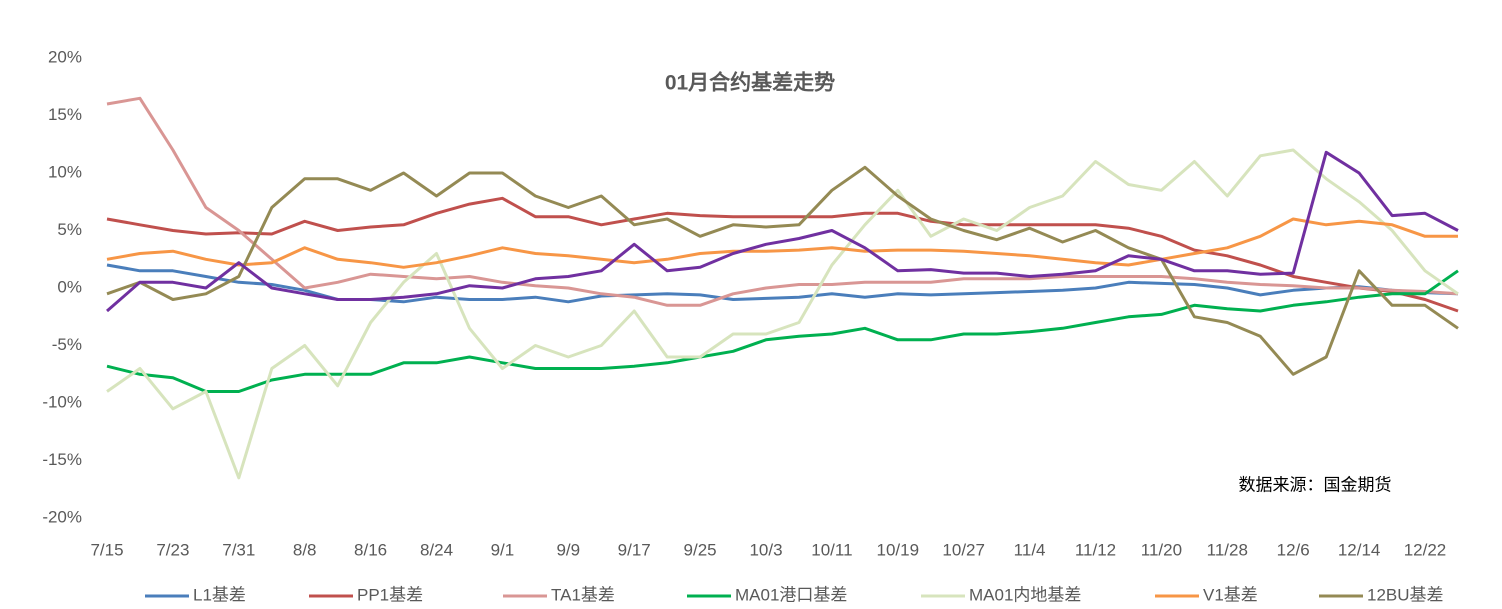  Describe the element at coordinates (106, 549) in the screenshot. I see `x-tick-label: 7/15` at that location.